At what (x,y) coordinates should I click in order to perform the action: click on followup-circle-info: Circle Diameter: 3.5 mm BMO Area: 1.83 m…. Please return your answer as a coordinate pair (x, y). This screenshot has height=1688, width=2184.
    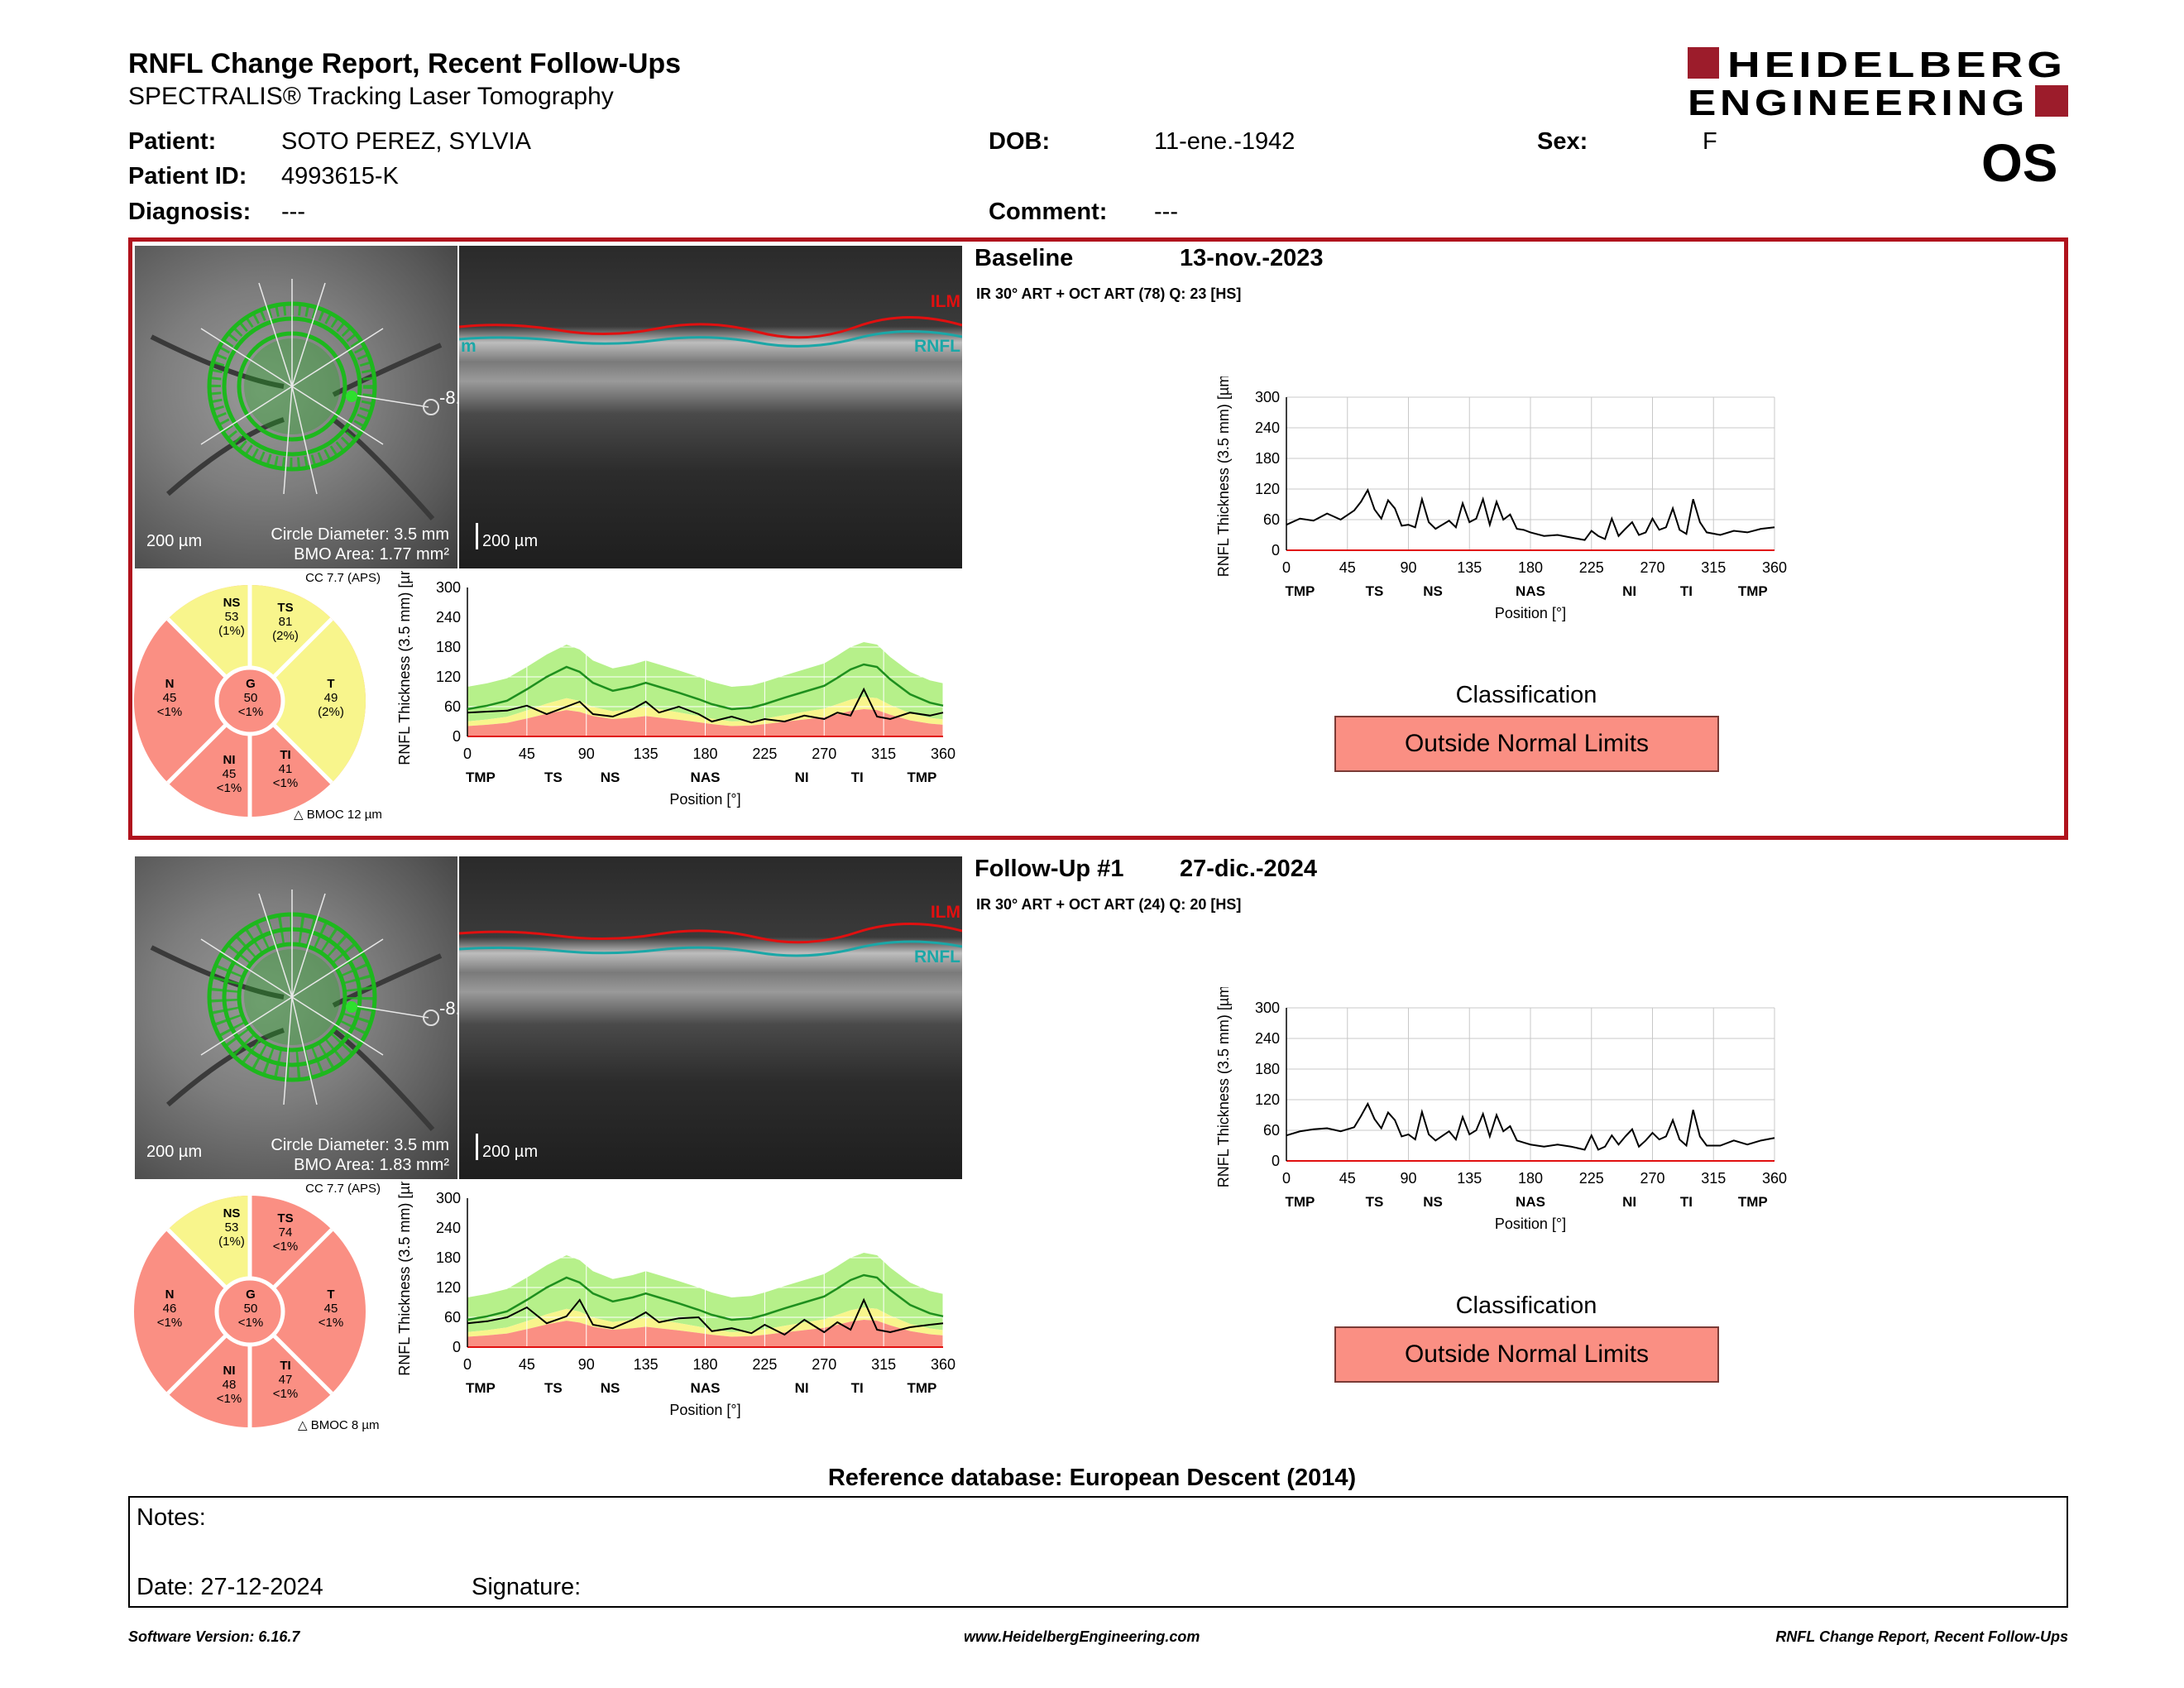
    Looking at the image, I should click on (360, 1155).